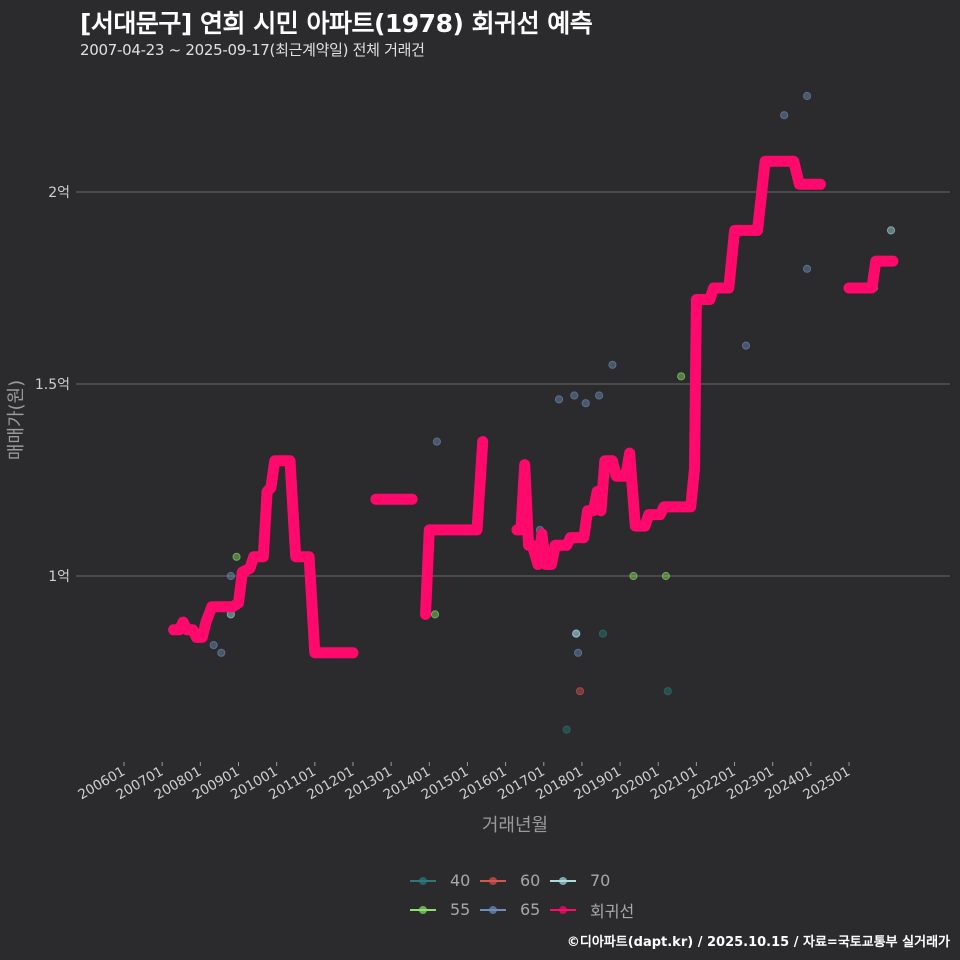 This screenshot has height=960, width=960. I want to click on y-axis-ticks: 1억 1.5억 2억, so click(52, 385).